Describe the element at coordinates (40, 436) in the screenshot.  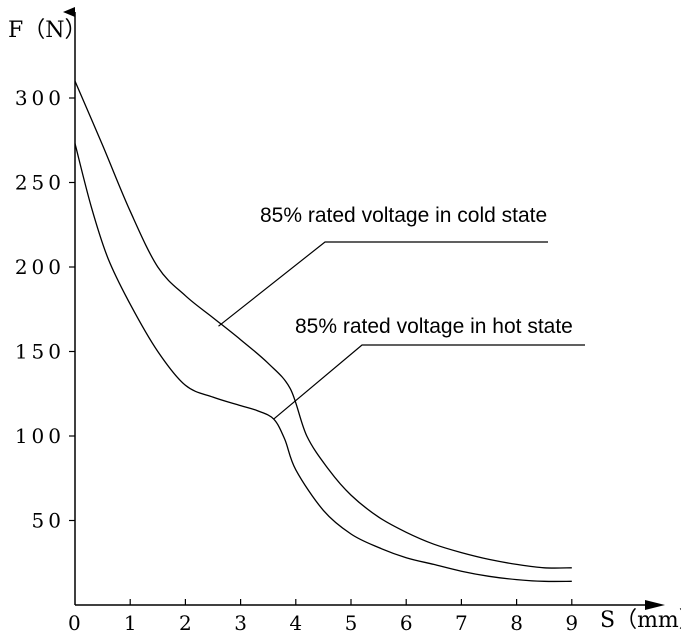
I see `y-tick-label: 100` at that location.